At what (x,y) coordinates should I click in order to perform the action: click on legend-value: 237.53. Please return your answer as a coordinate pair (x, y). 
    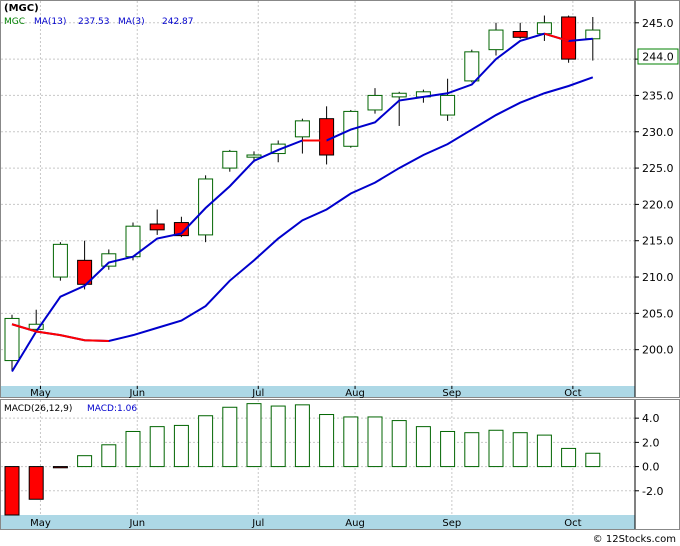
    Looking at the image, I should click on (94, 22).